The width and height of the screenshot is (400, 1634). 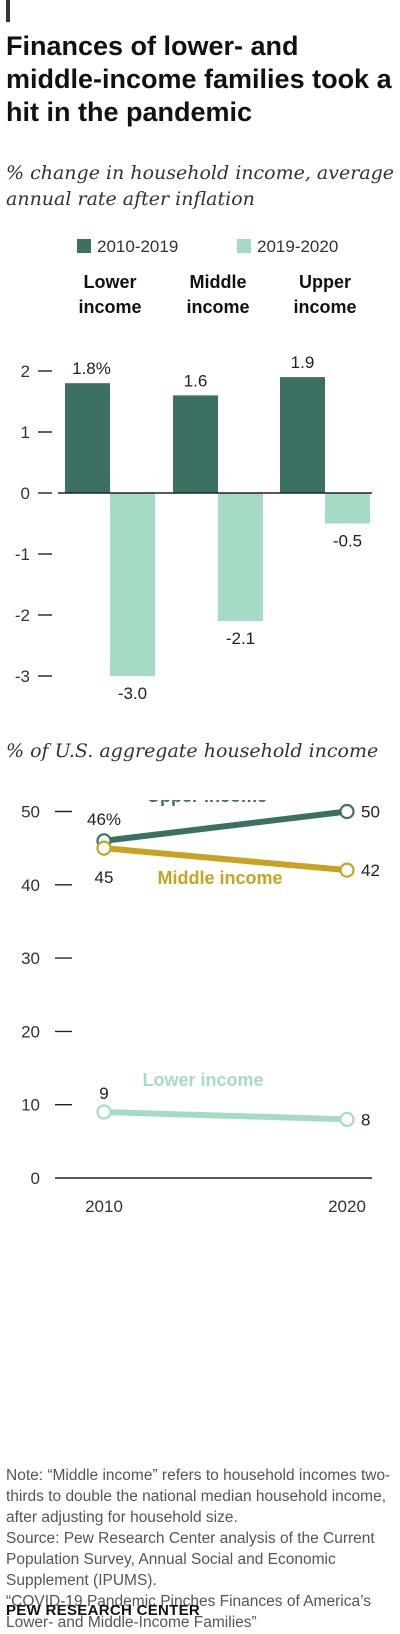 What do you see at coordinates (347, 1119) in the screenshot?
I see `data-point-lower-income-2020` at bounding box center [347, 1119].